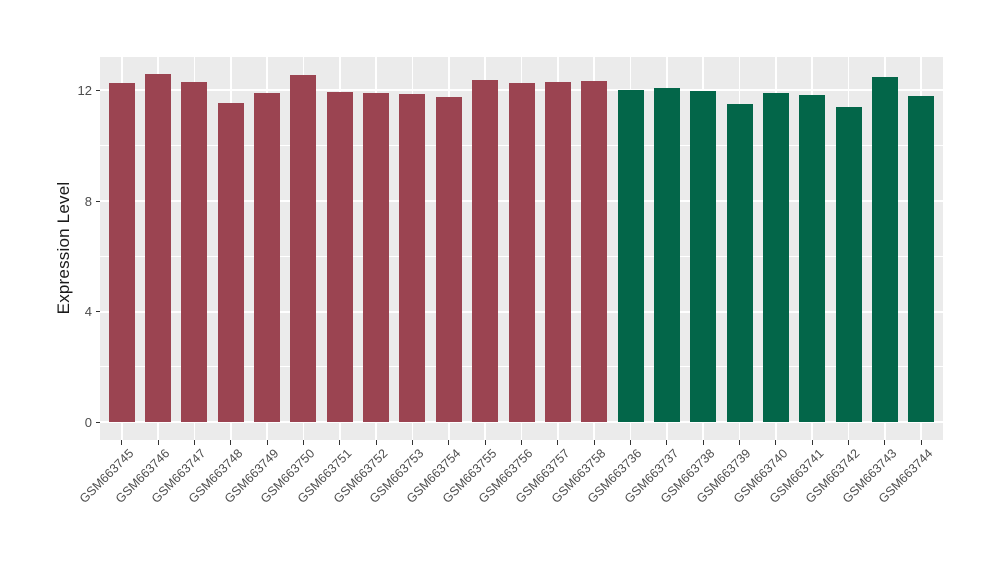  I want to click on gridline-major, so click(521, 422).